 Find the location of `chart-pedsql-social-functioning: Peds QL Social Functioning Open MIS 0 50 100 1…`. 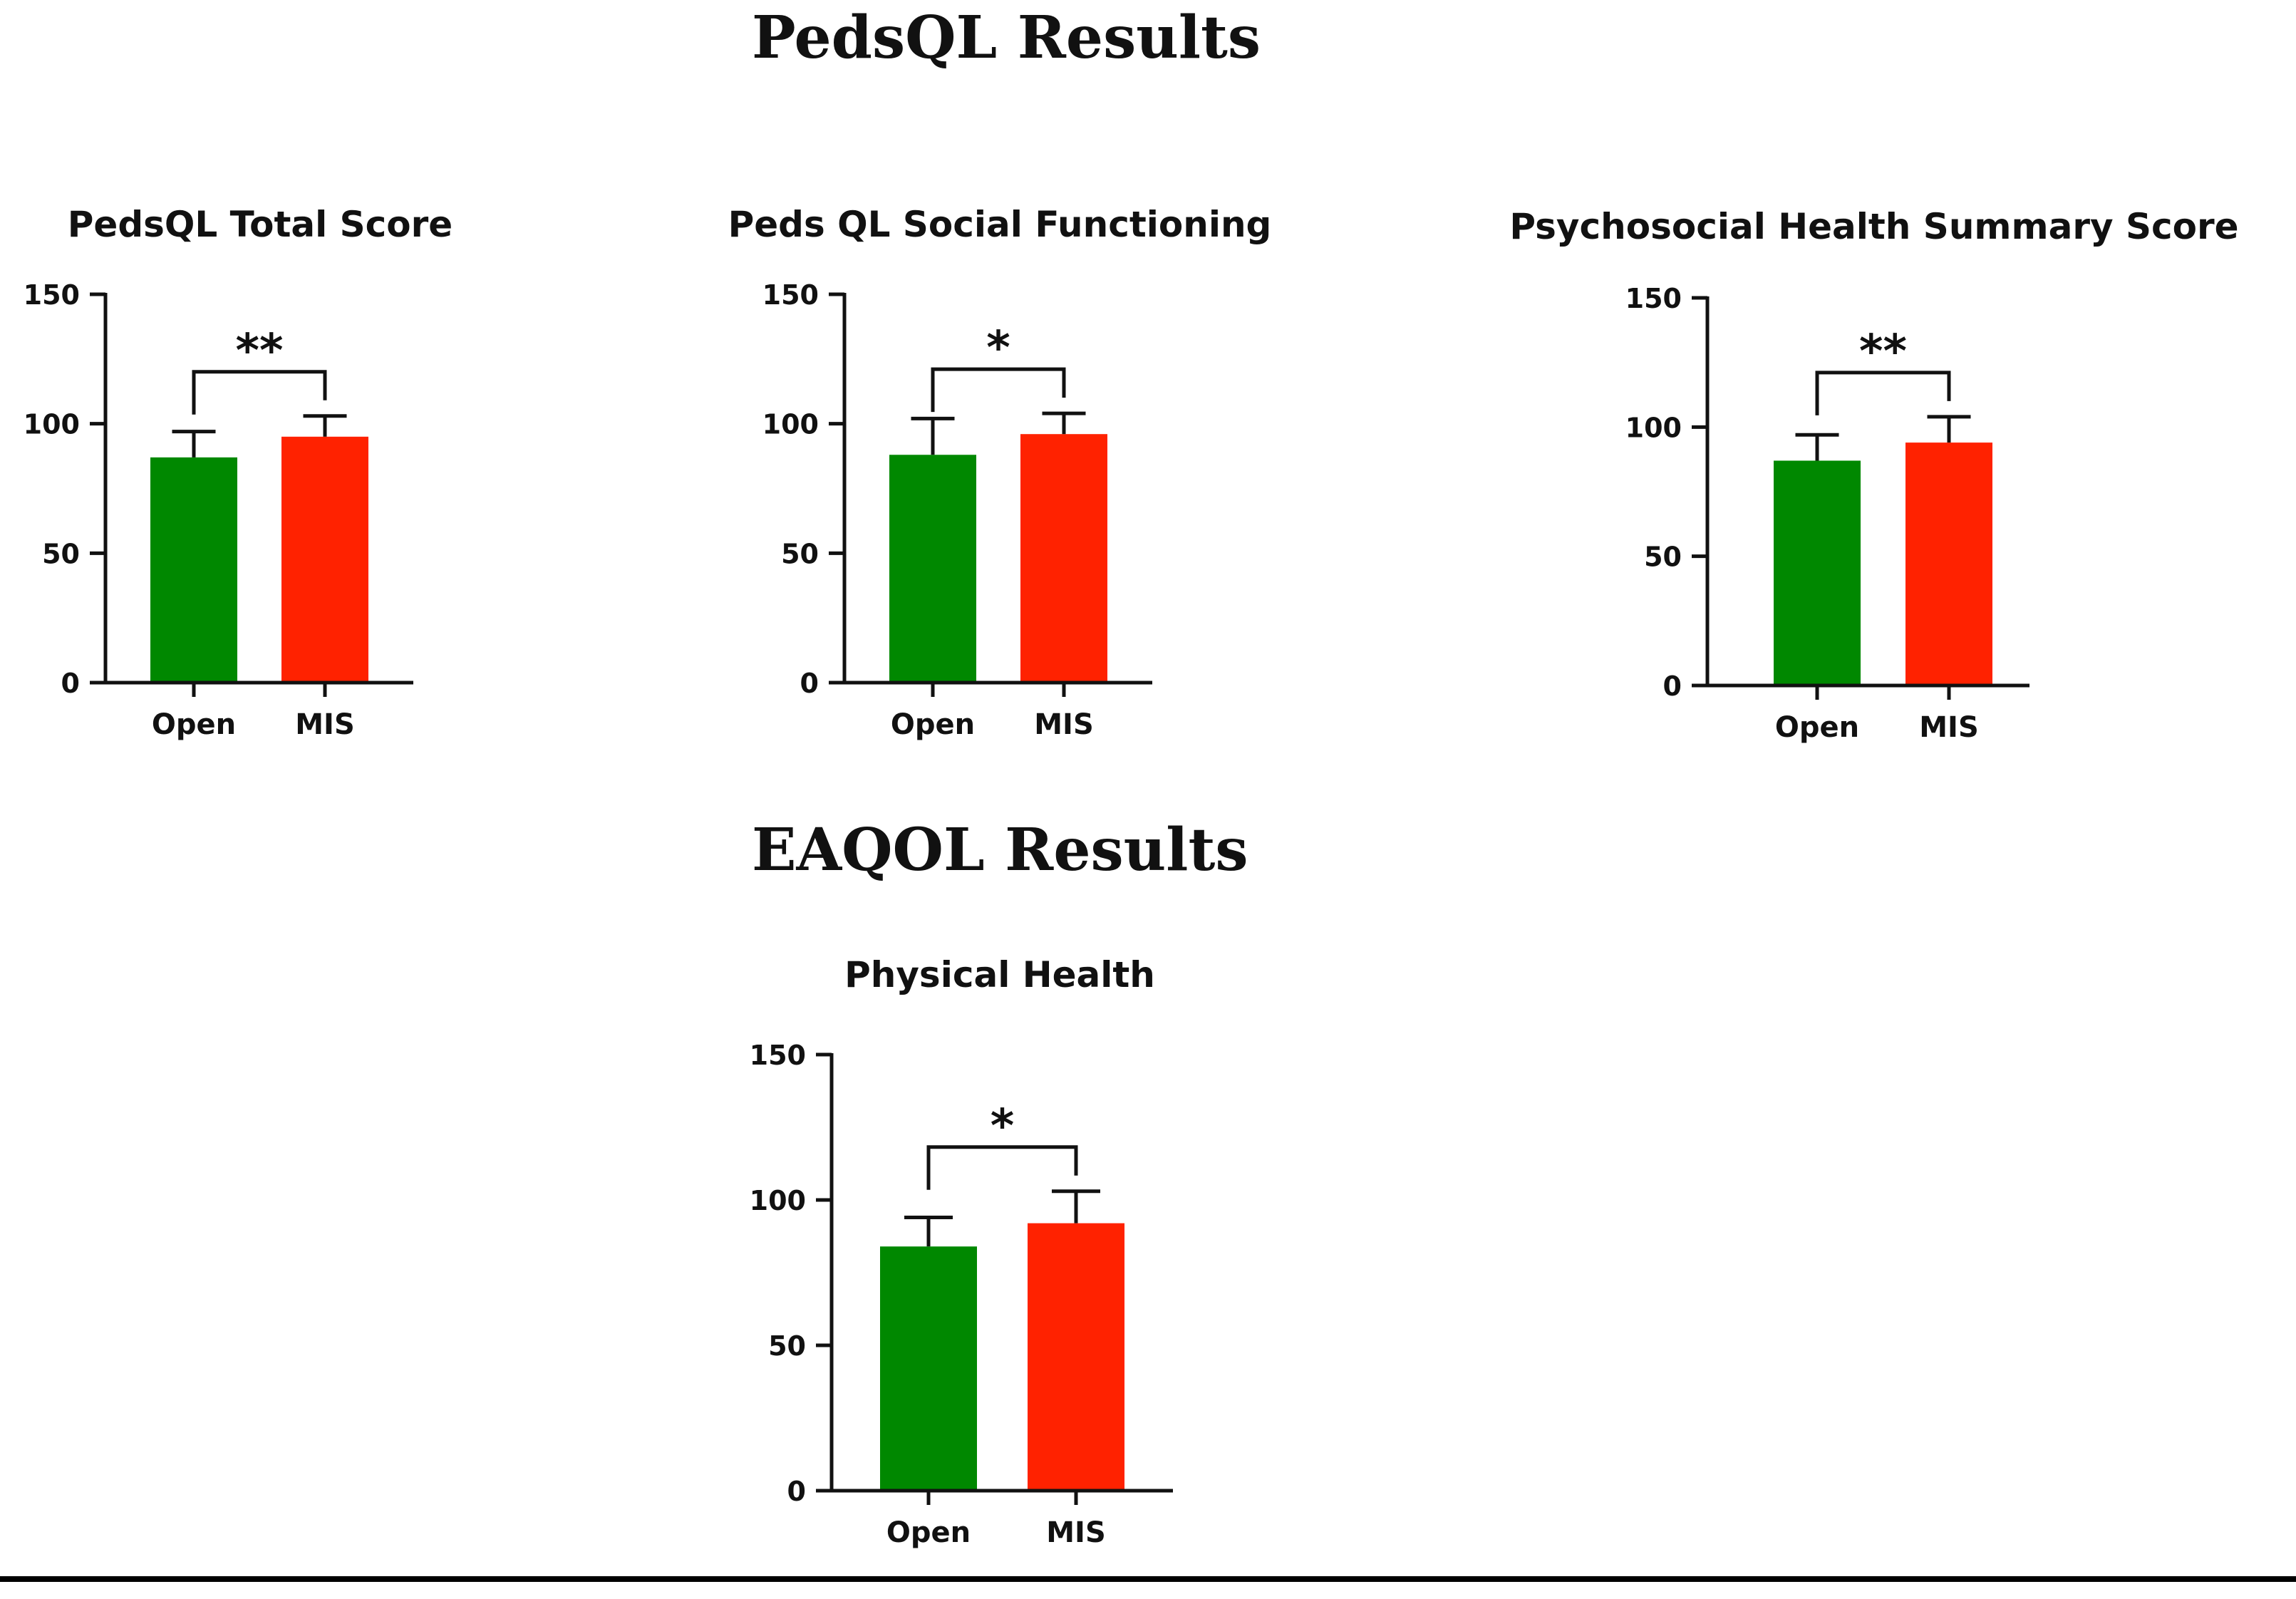

chart-pedsql-social-functioning: Peds QL Social Functioning Open MIS 0 50 100 1… is located at coordinates (1000, 472).